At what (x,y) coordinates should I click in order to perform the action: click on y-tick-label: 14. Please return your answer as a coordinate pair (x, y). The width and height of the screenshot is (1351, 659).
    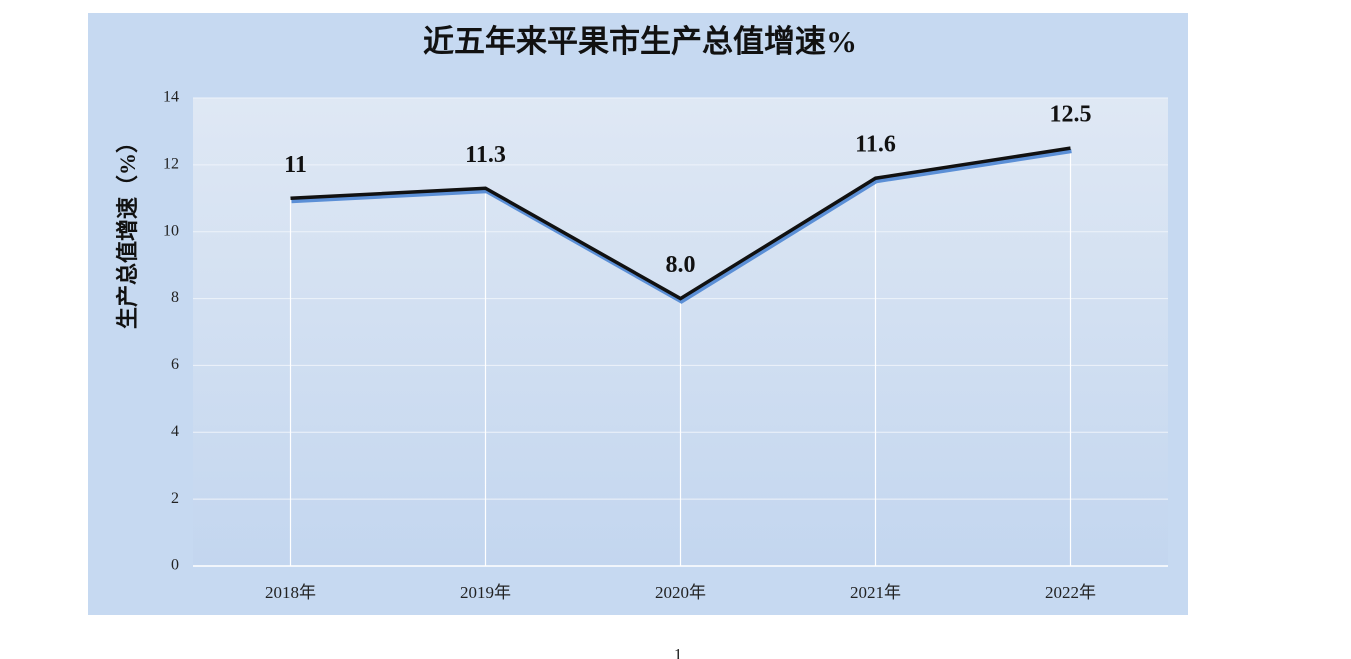
    Looking at the image, I should click on (171, 97).